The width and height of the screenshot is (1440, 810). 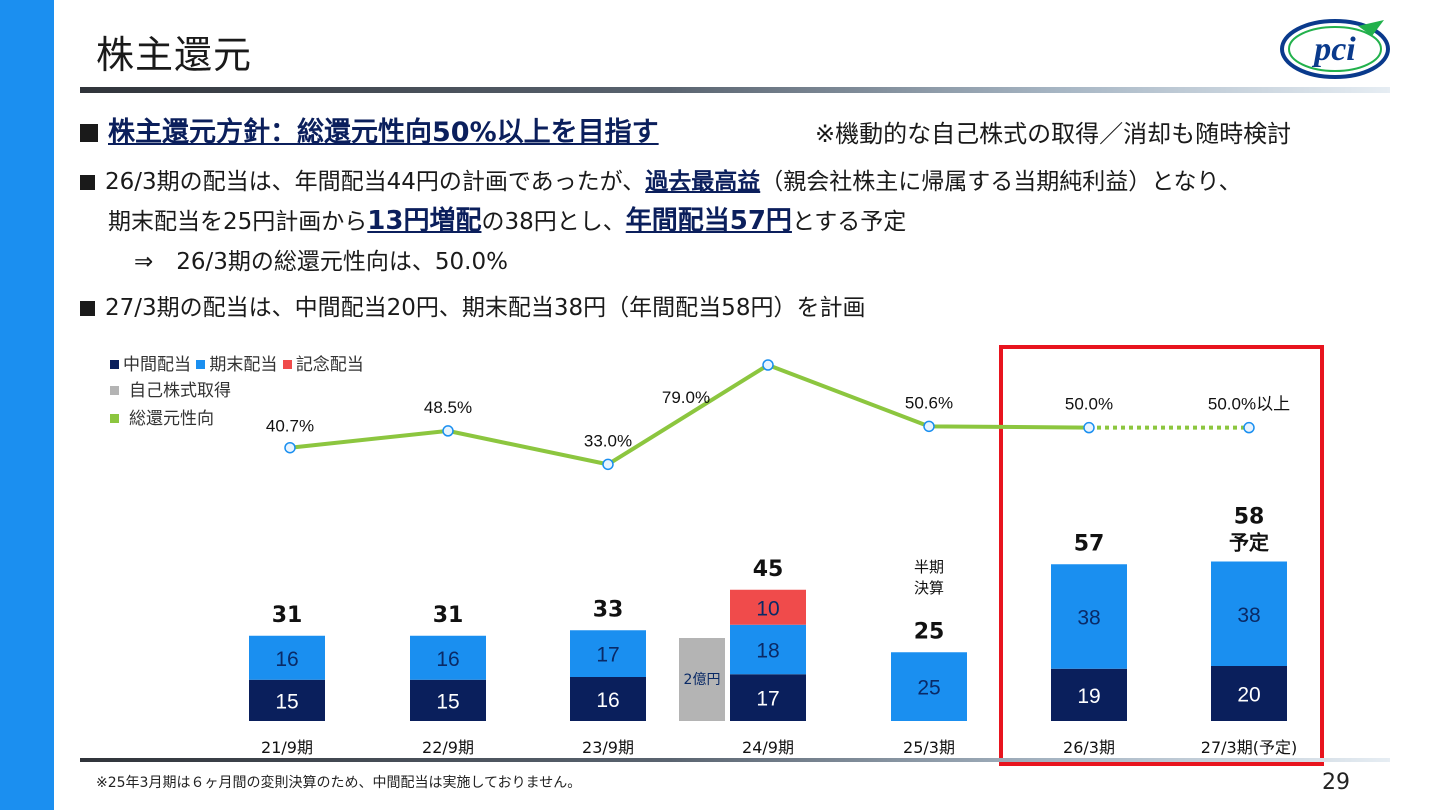 What do you see at coordinates (929, 631) in the screenshot?
I see `bar-total-label: 25` at bounding box center [929, 631].